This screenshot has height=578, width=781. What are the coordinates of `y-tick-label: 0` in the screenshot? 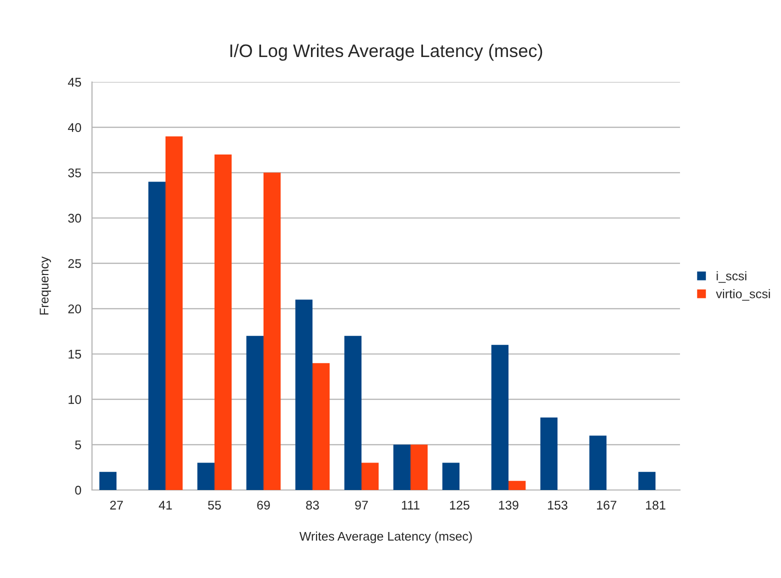 It's located at (78, 490).